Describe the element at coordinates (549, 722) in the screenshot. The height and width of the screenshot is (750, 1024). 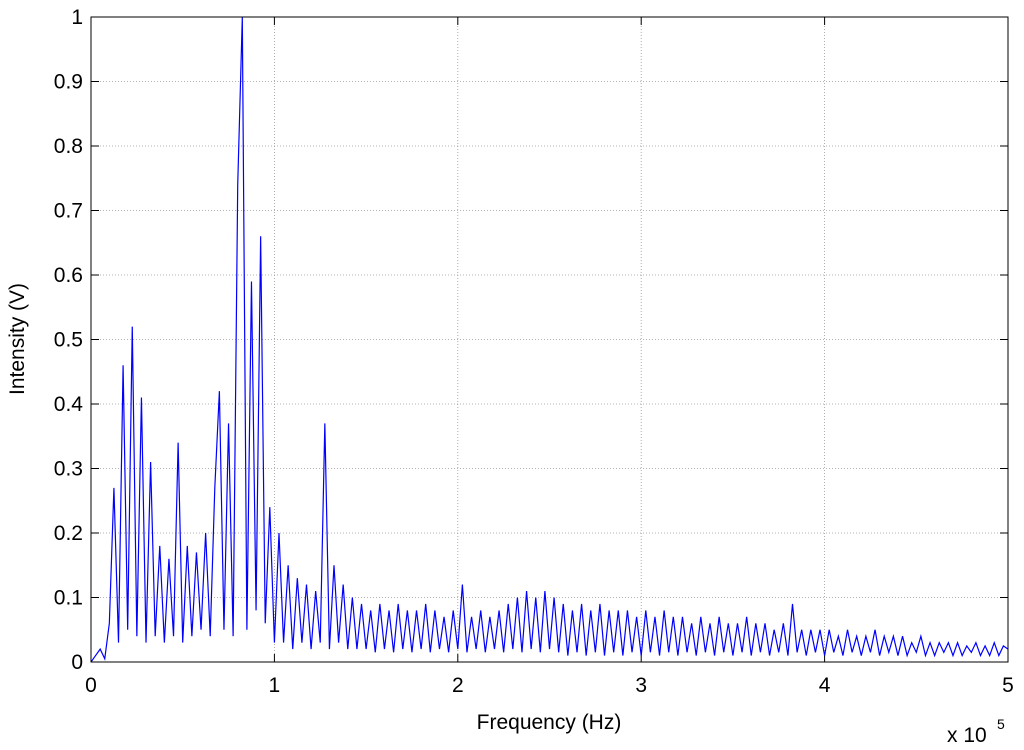
I see `x-axis-label: Frequency (Hz)` at that location.